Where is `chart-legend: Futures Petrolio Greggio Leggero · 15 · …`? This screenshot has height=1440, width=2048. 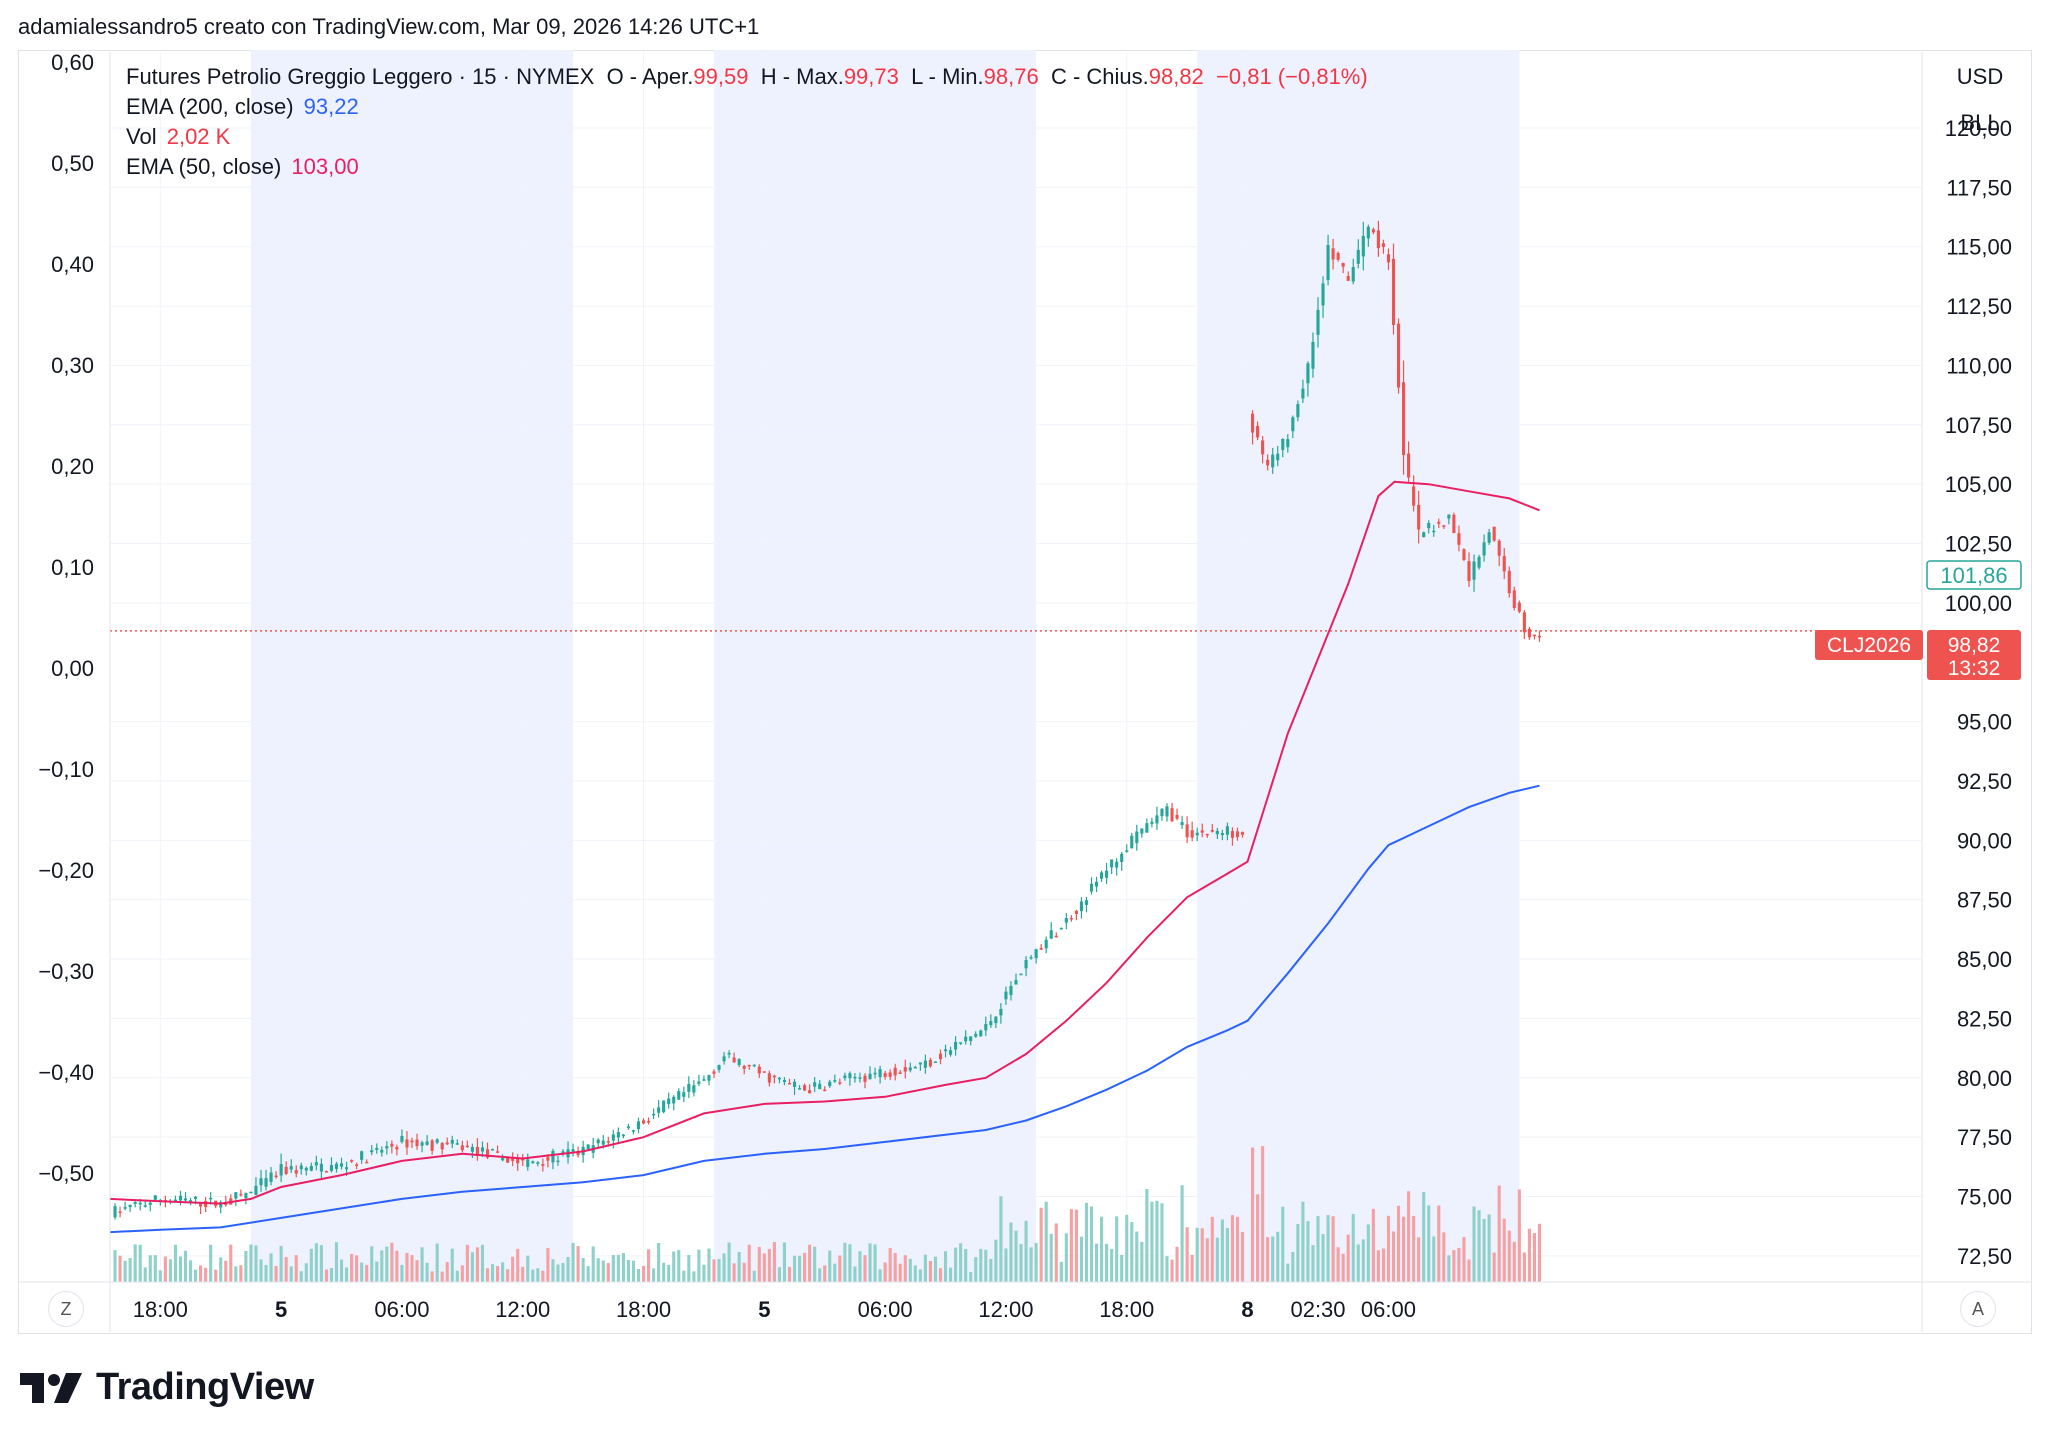 chart-legend: Futures Petrolio Greggio Leggero · 15 · … is located at coordinates (747, 122).